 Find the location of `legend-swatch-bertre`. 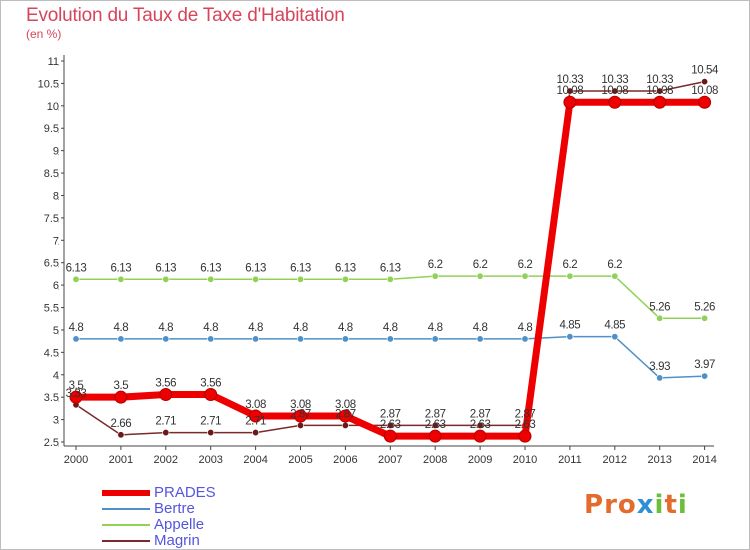

legend-swatch-bertre is located at coordinates (126, 509).